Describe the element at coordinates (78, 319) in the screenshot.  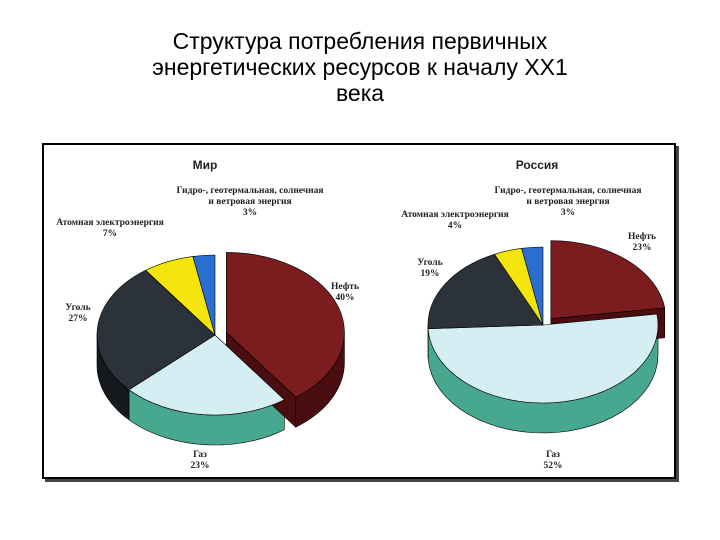
I see `value-label: 27%` at that location.